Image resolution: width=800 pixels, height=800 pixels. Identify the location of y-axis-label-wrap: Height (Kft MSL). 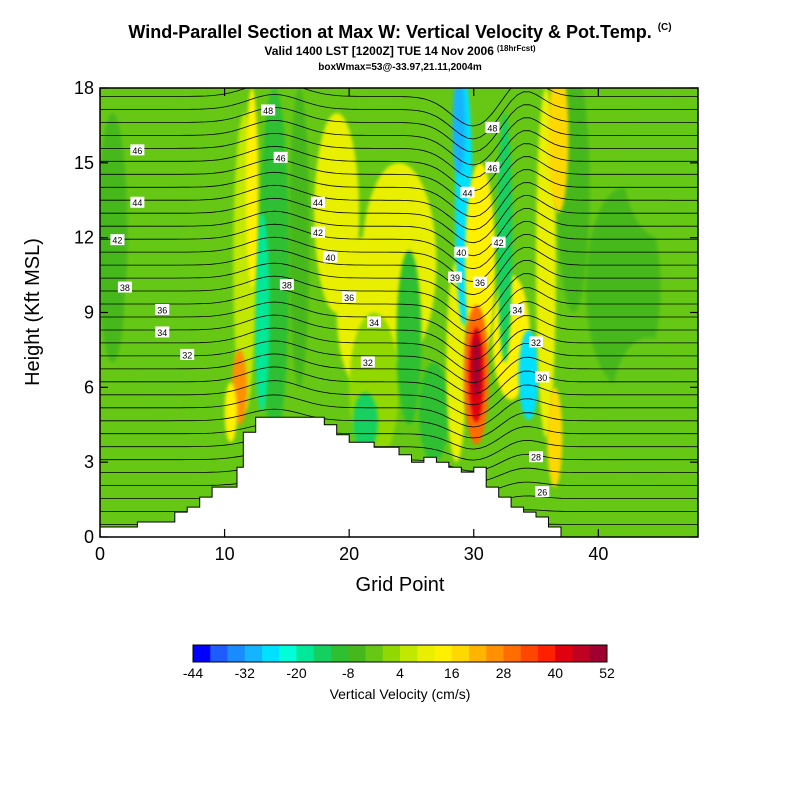
(33, 275).